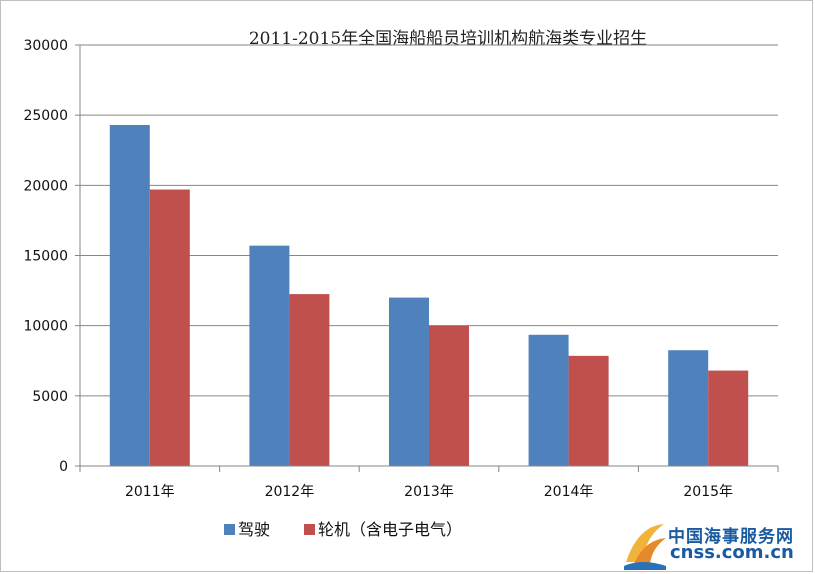 Image resolution: width=815 pixels, height=574 pixels. Describe the element at coordinates (569, 492) in the screenshot. I see `x-tick-label: 2014年` at that location.